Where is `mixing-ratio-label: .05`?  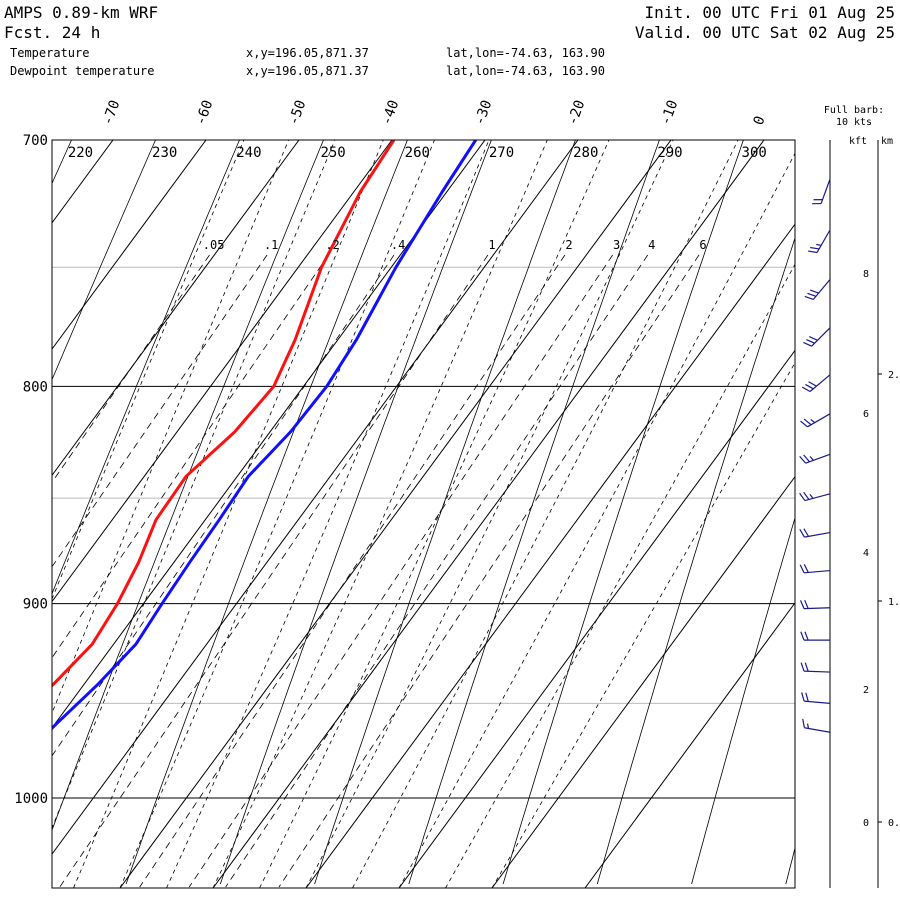 mixing-ratio-label: .05 is located at coordinates (214, 245).